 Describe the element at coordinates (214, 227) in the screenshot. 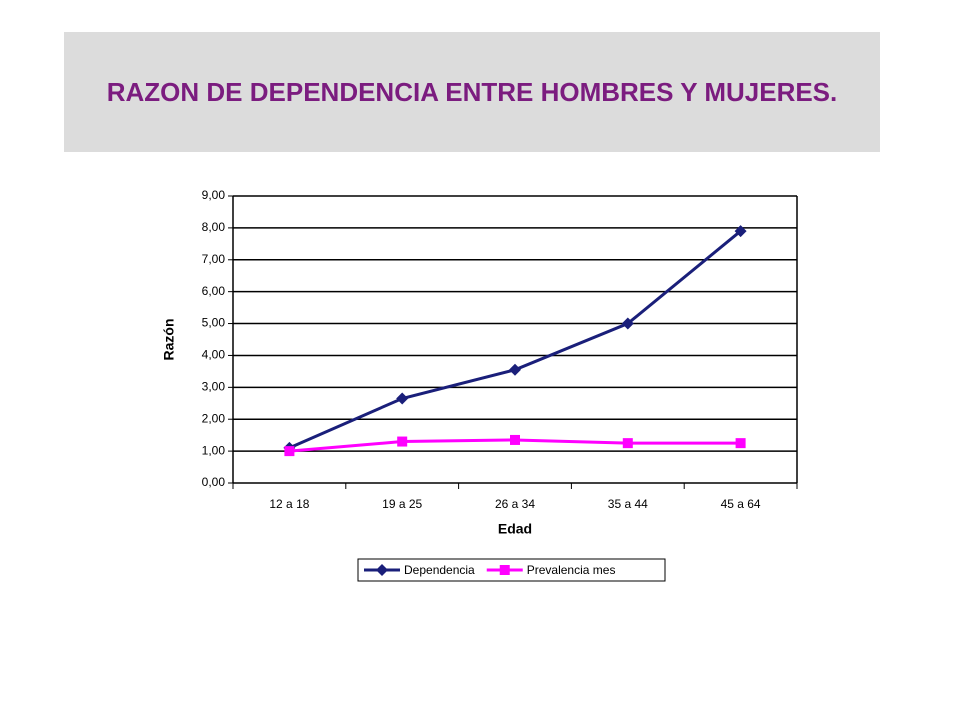

I see `y-tick-label: 8,00` at that location.